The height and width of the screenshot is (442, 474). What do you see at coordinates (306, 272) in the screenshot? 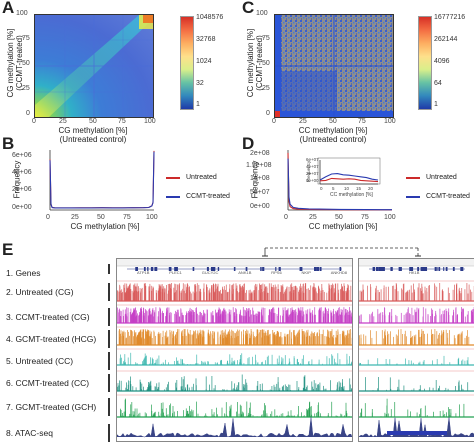
I see `gene-label: NKIP` at bounding box center [306, 272].